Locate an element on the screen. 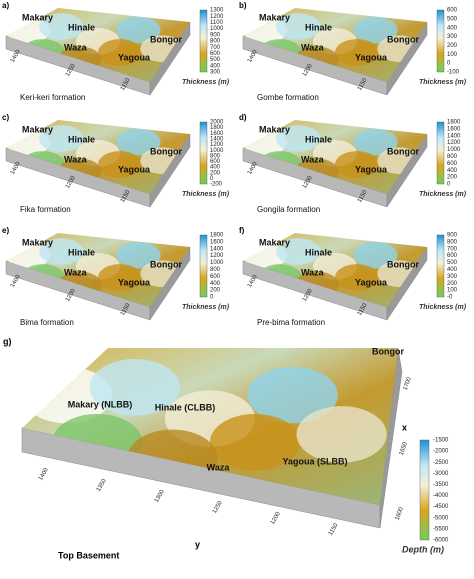  panel-letter: c) is located at coordinates (5, 117).